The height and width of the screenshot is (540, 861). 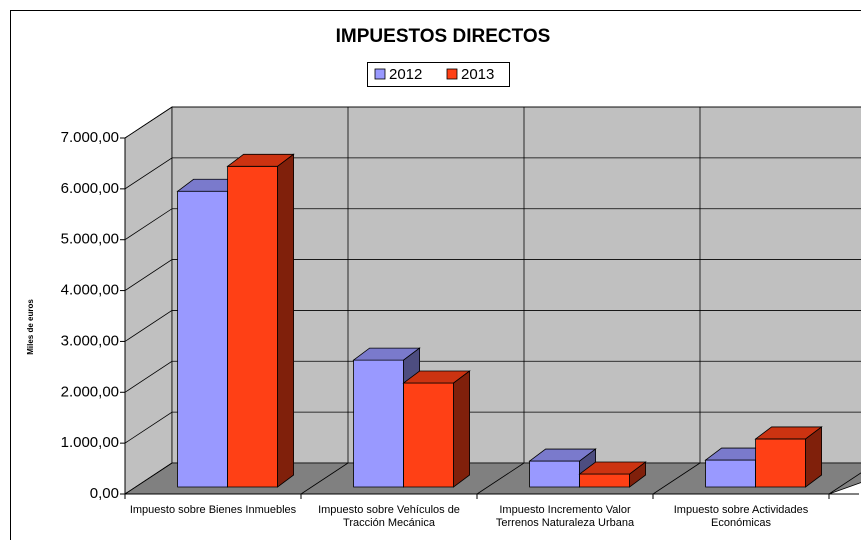 I want to click on legend-label: 2013, so click(x=477, y=74).